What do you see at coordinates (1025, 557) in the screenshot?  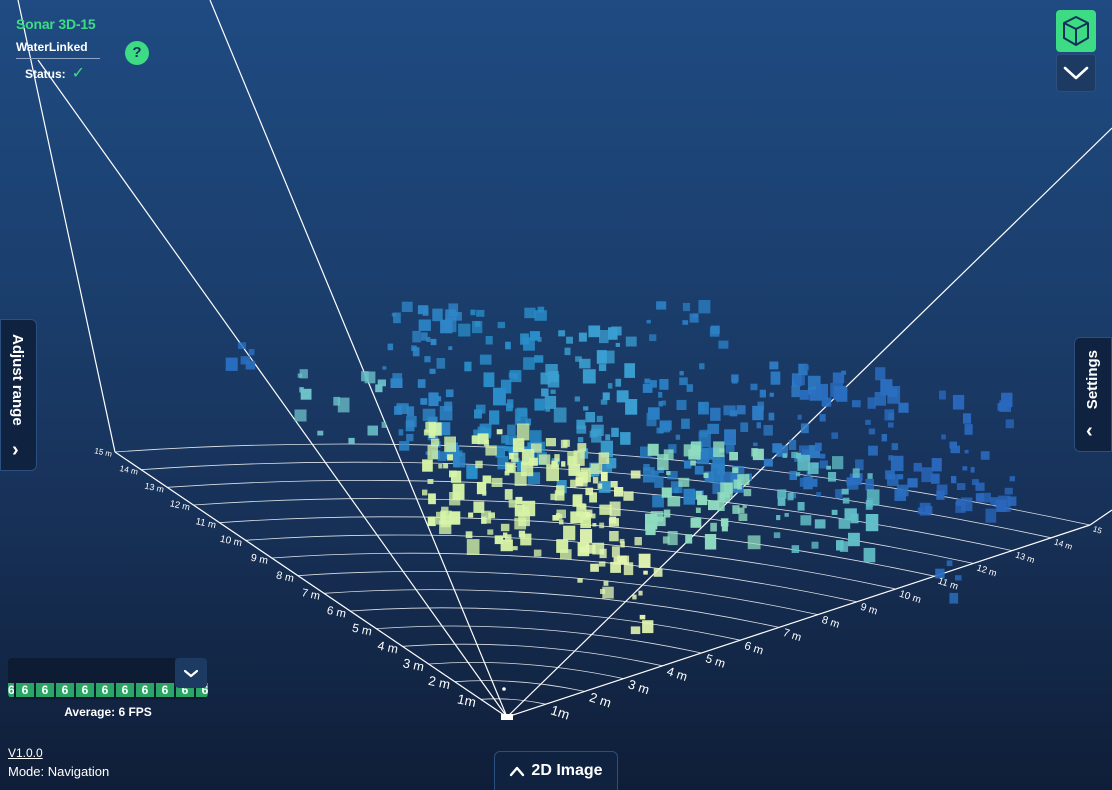 I see `range-label: 13 m` at bounding box center [1025, 557].